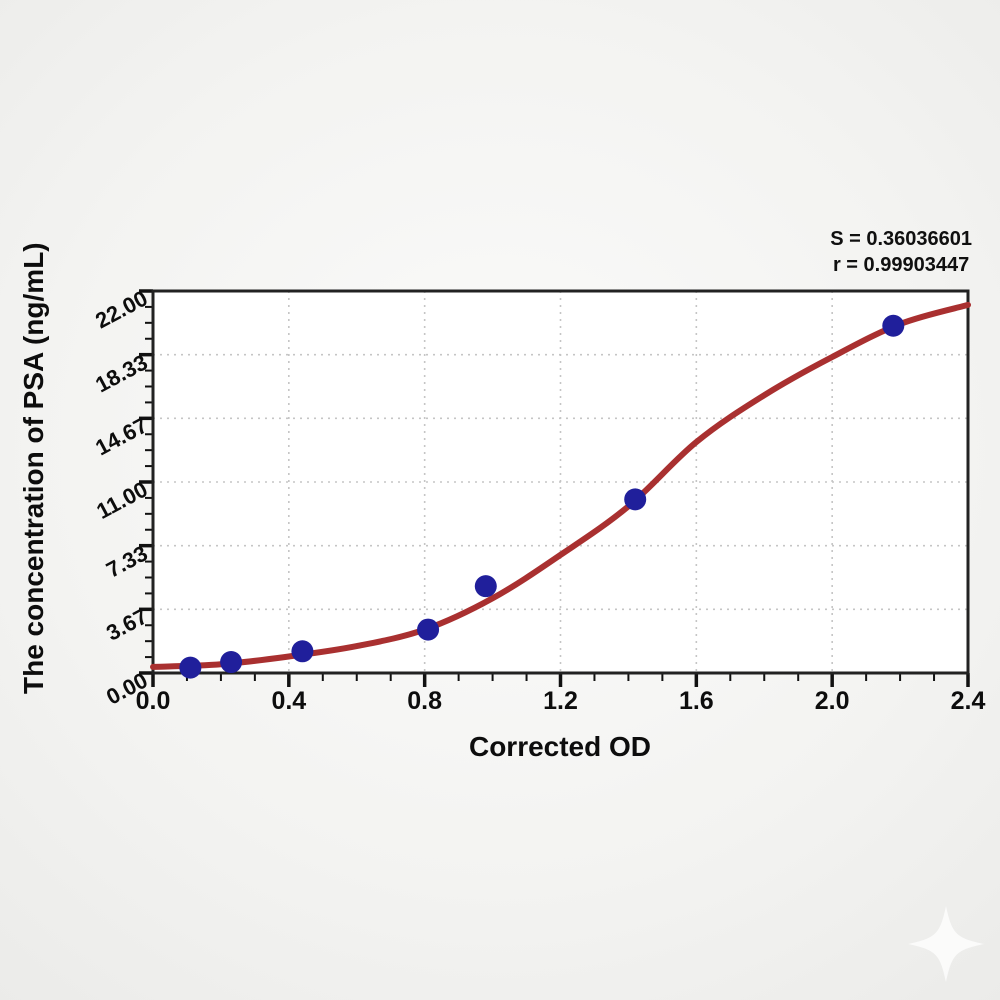 The height and width of the screenshot is (1000, 1000). Describe the element at coordinates (832, 701) in the screenshot. I see `x-tick-label: 2.0` at that location.